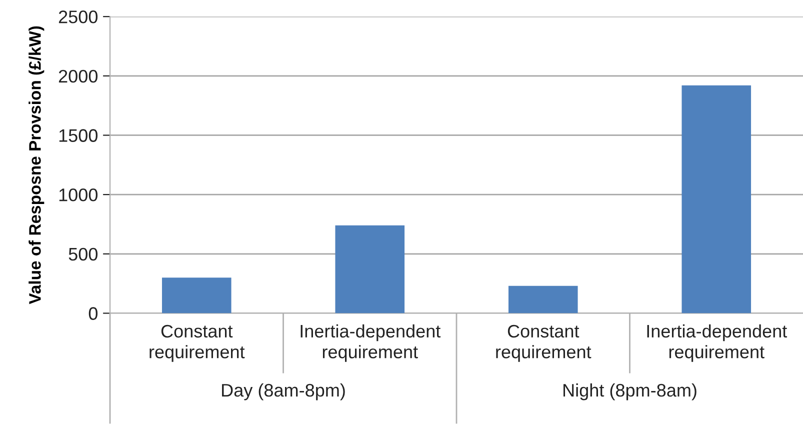 The image size is (803, 425). What do you see at coordinates (78, 135) in the screenshot?
I see `y-tick-label: 1500` at bounding box center [78, 135].